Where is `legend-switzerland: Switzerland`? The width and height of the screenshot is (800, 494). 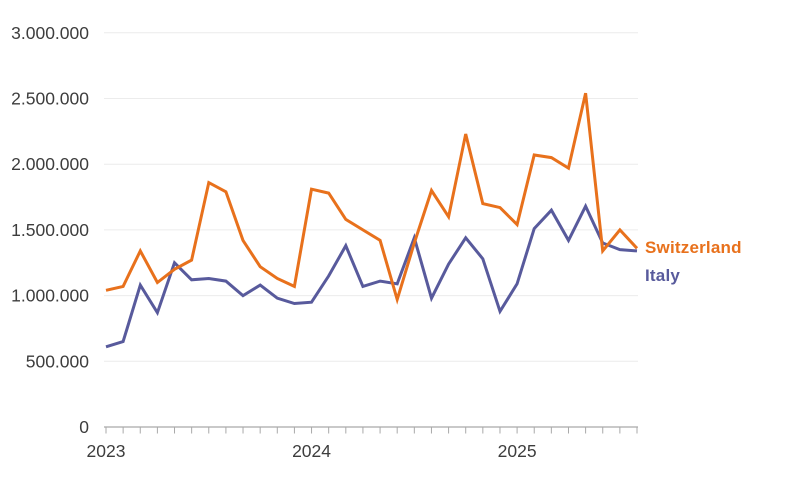 legend-switzerland: Switzerland is located at coordinates (693, 247).